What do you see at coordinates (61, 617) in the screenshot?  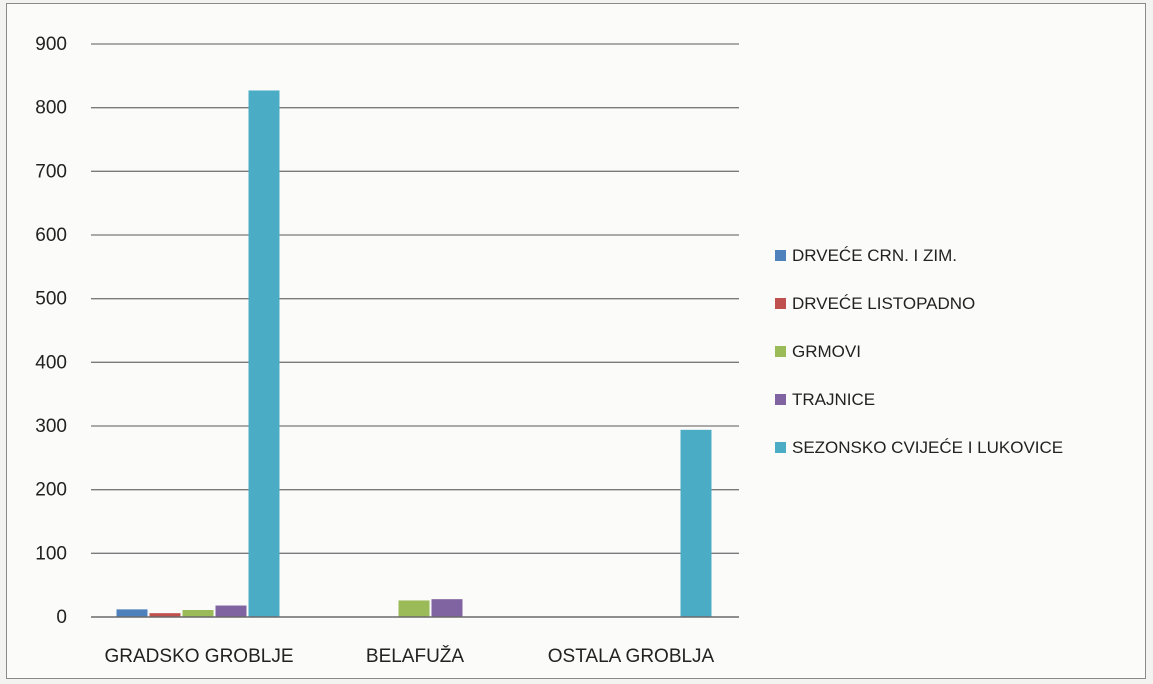 I see `y-tick-label: 0` at bounding box center [61, 617].